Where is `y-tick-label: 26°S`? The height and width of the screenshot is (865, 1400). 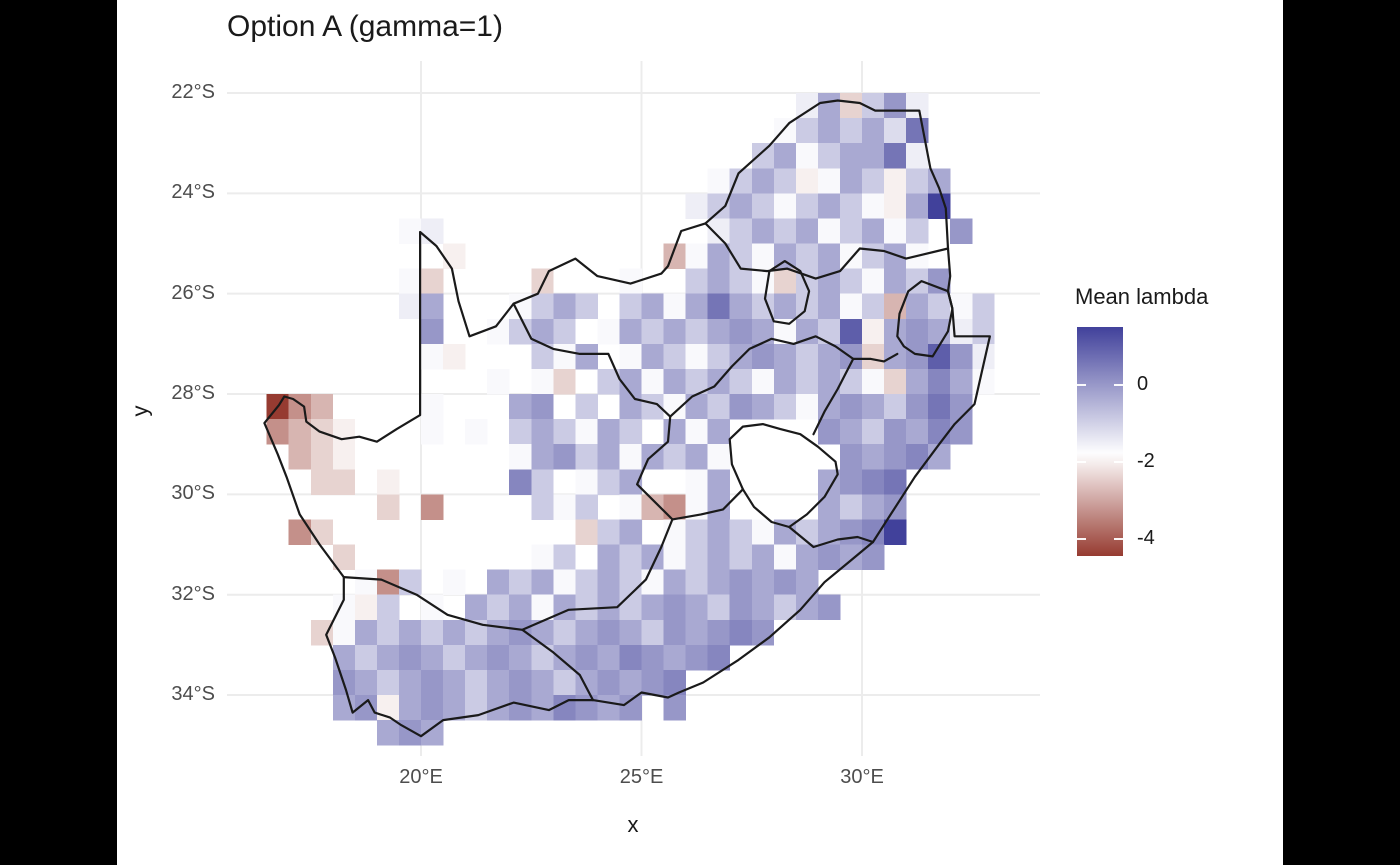 y-tick-label: 26°S is located at coordinates (193, 292).